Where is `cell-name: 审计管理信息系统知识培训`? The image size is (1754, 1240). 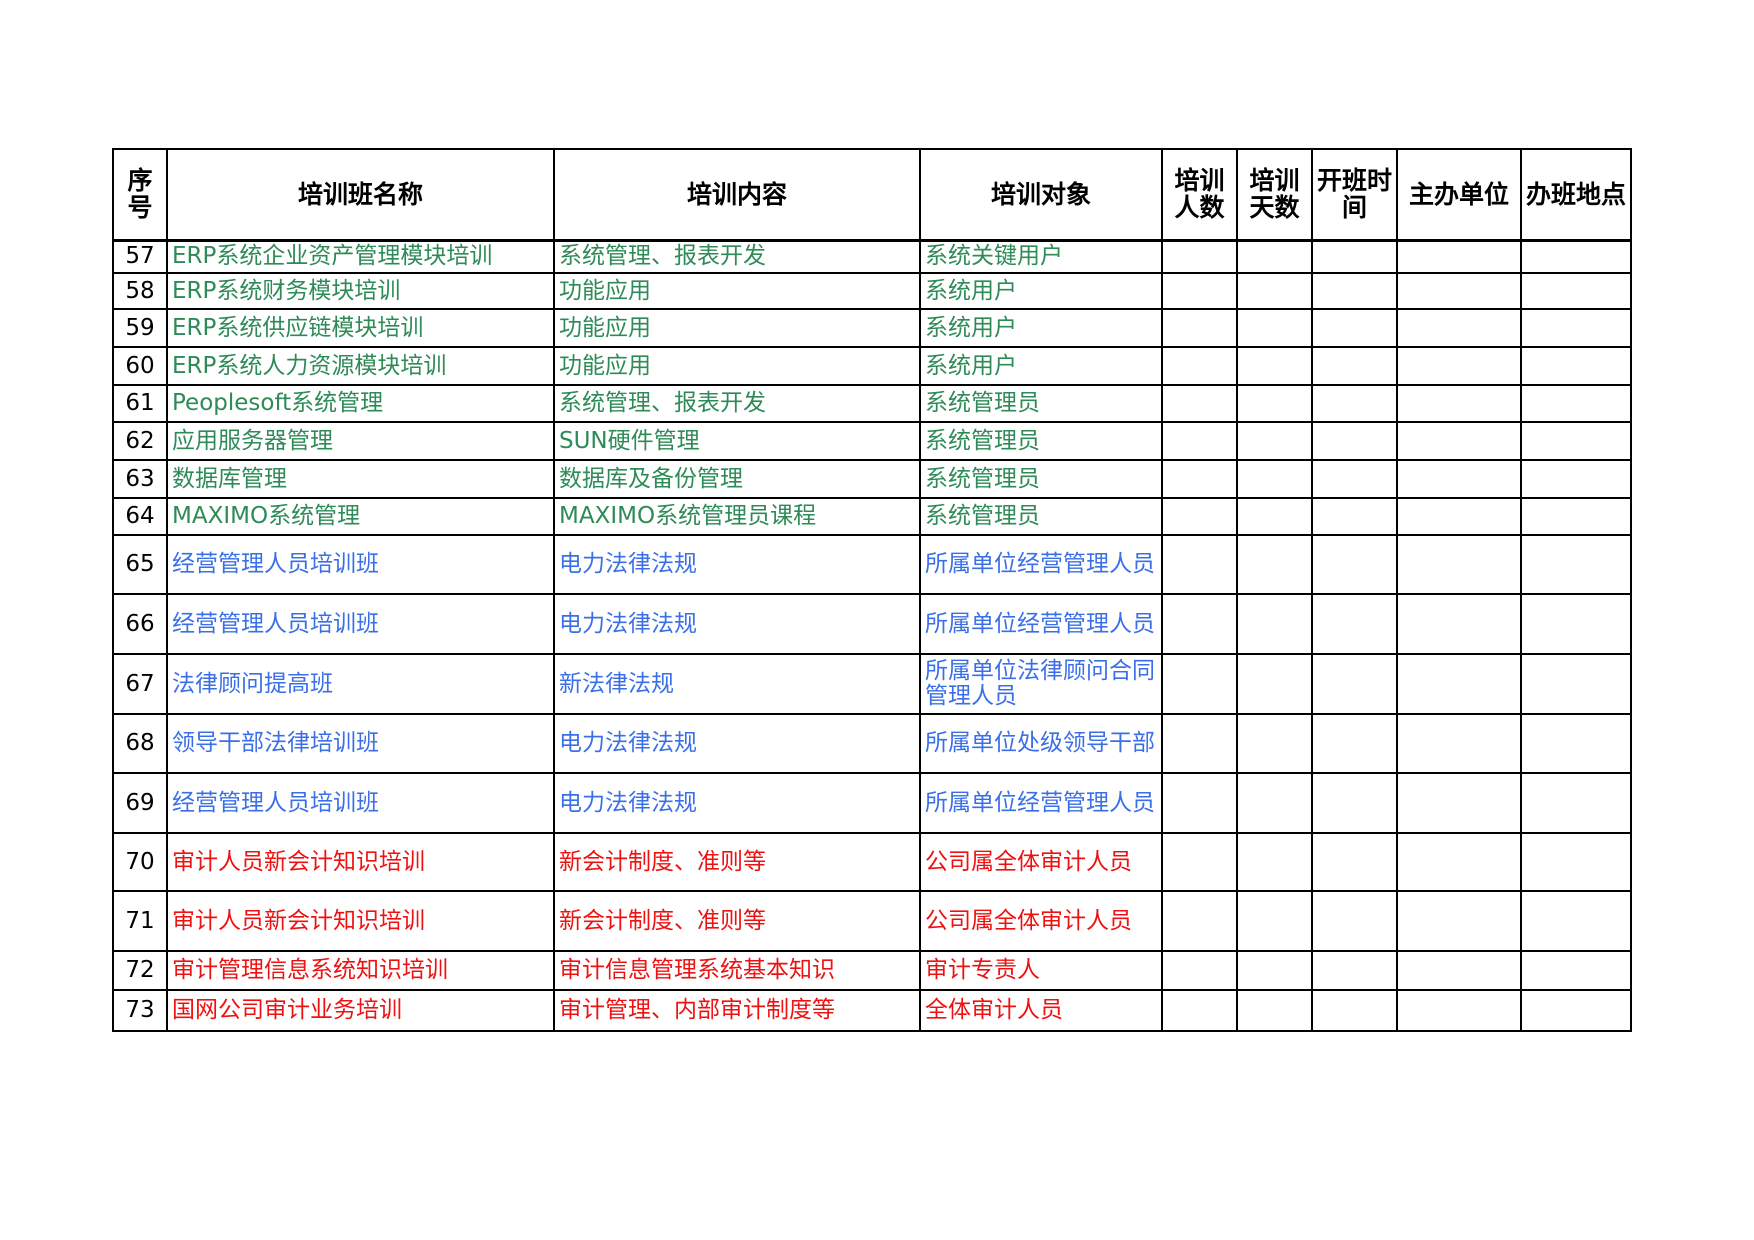 cell-name: 审计管理信息系统知识培训 is located at coordinates (360, 970).